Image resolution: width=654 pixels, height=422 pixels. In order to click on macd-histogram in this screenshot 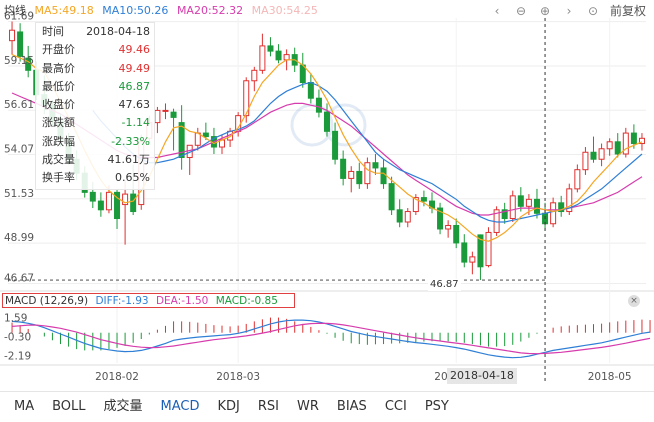, I will do `click(331, 334)`.